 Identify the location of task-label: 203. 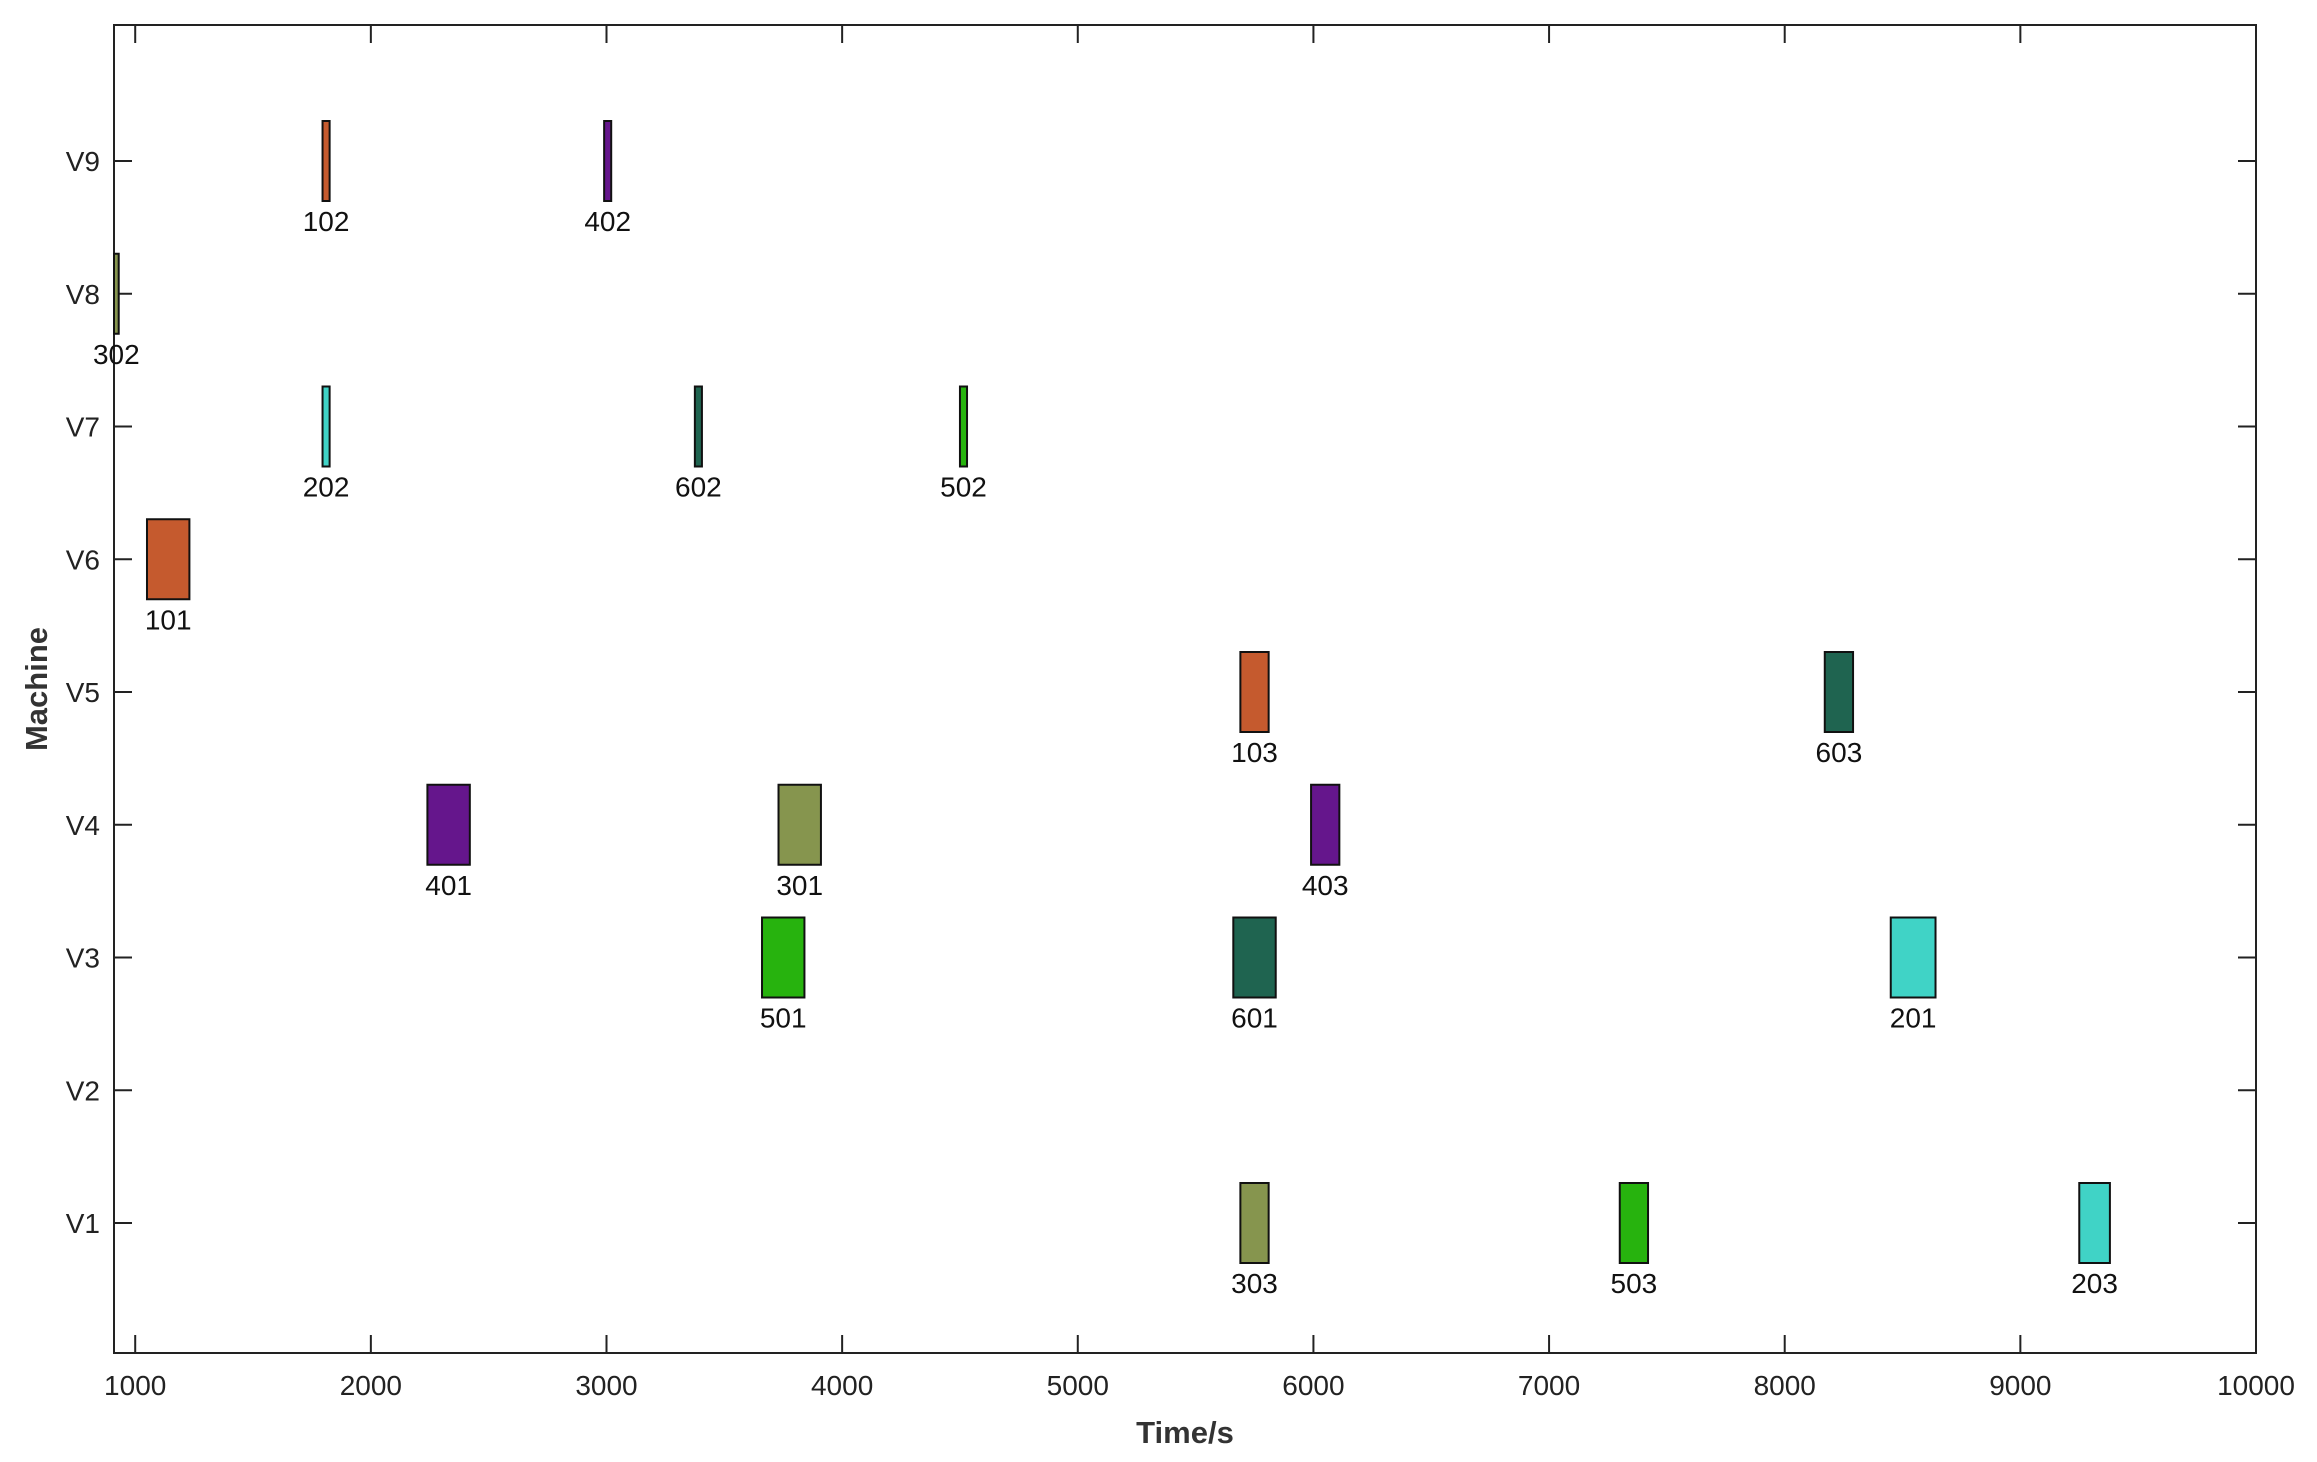
(2094, 1283).